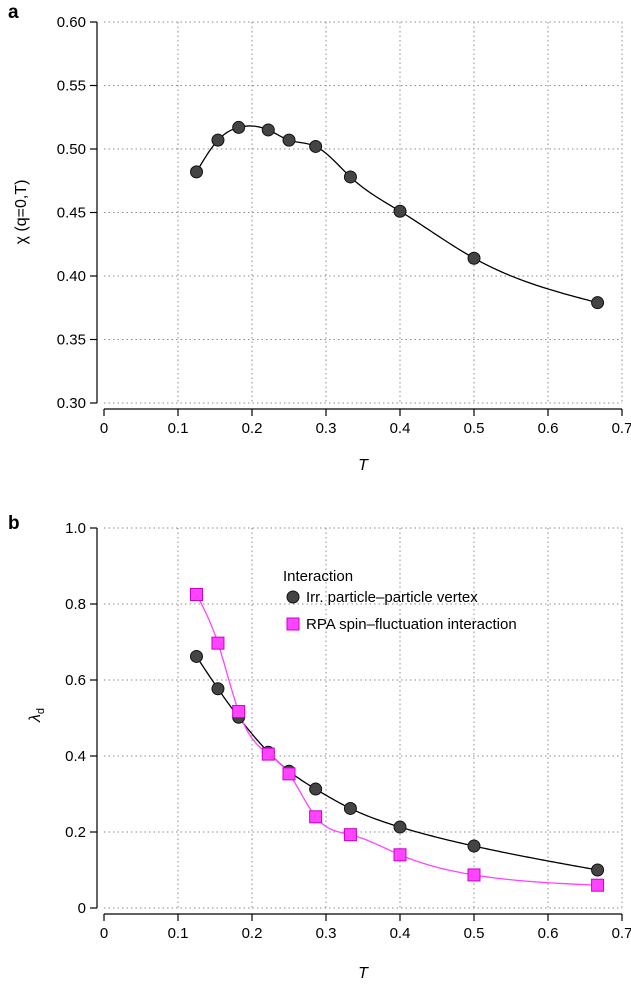 The width and height of the screenshot is (631, 984). I want to click on legend-entry-2: RPA spin–fluctuation interaction, so click(411, 624).